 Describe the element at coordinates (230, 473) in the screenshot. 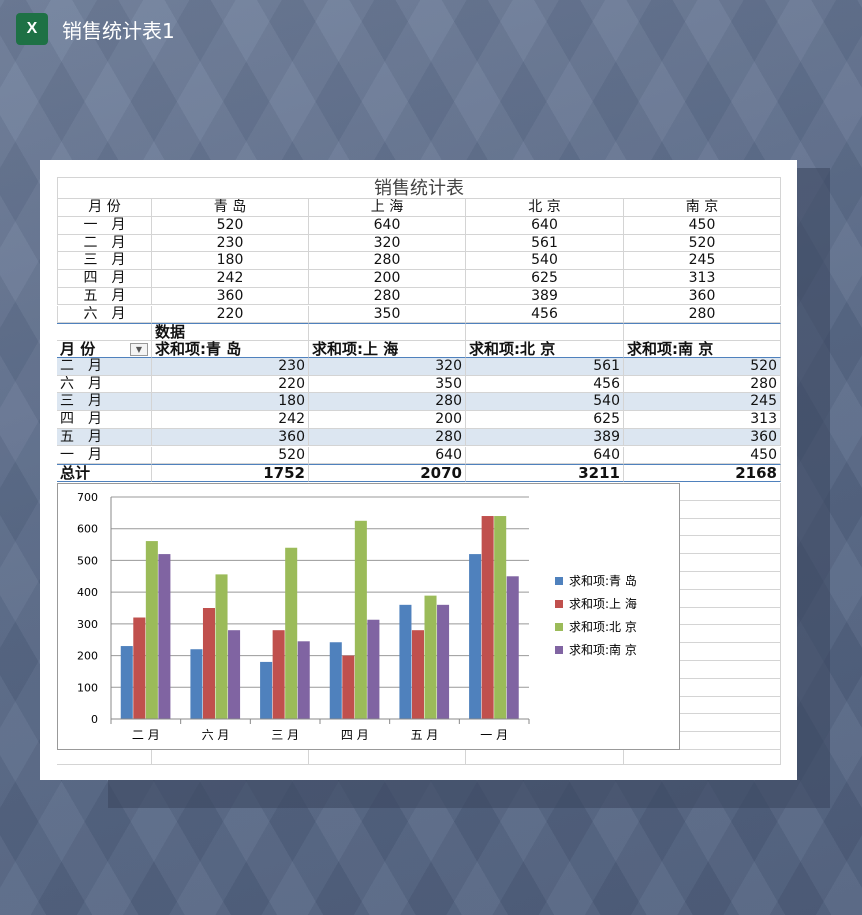

I see `pivot-total-cell: 1752` at that location.